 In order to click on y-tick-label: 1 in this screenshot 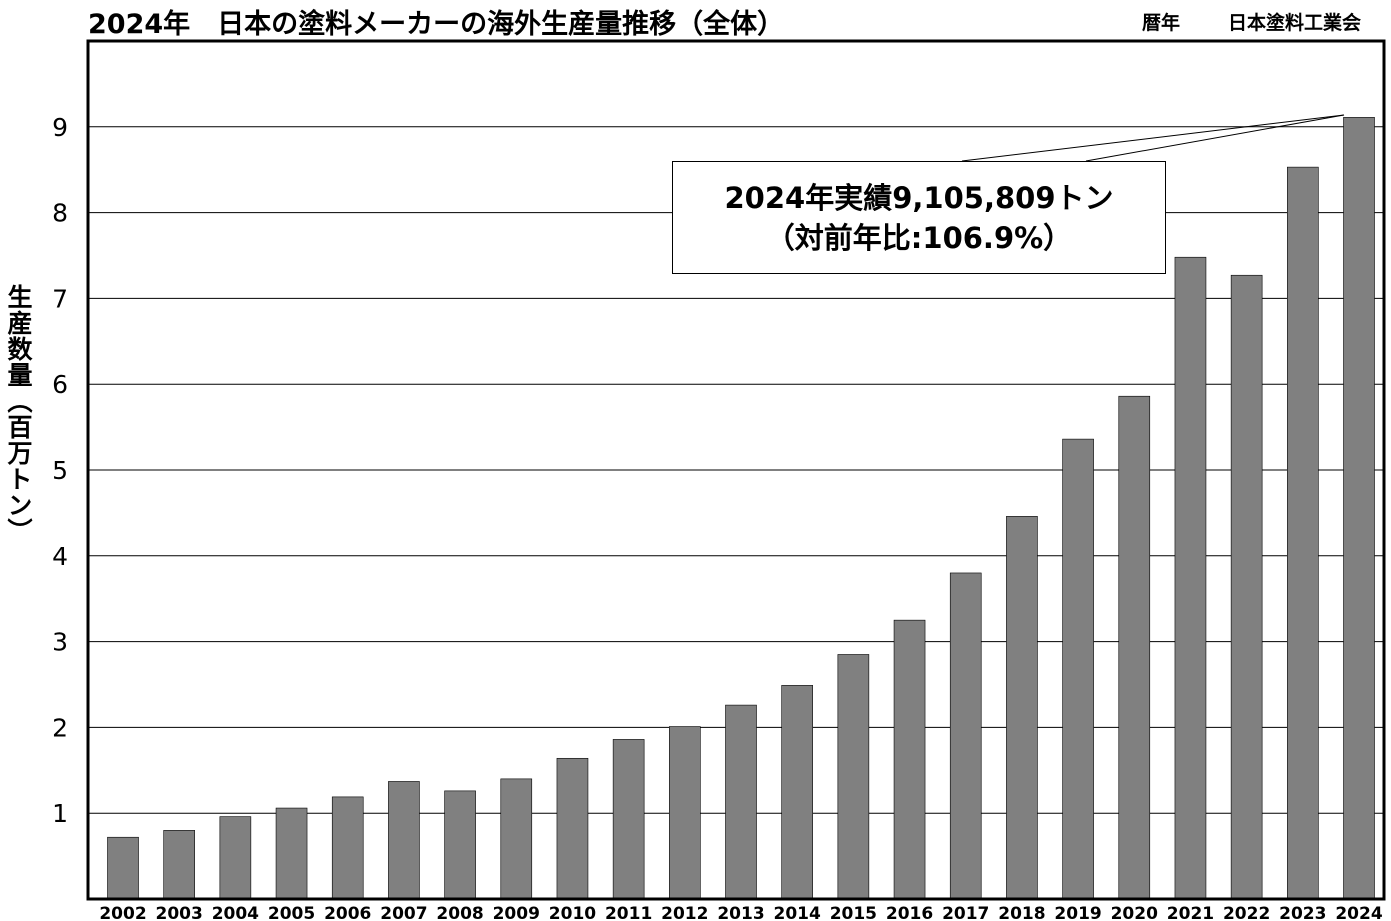, I will do `click(60, 813)`.